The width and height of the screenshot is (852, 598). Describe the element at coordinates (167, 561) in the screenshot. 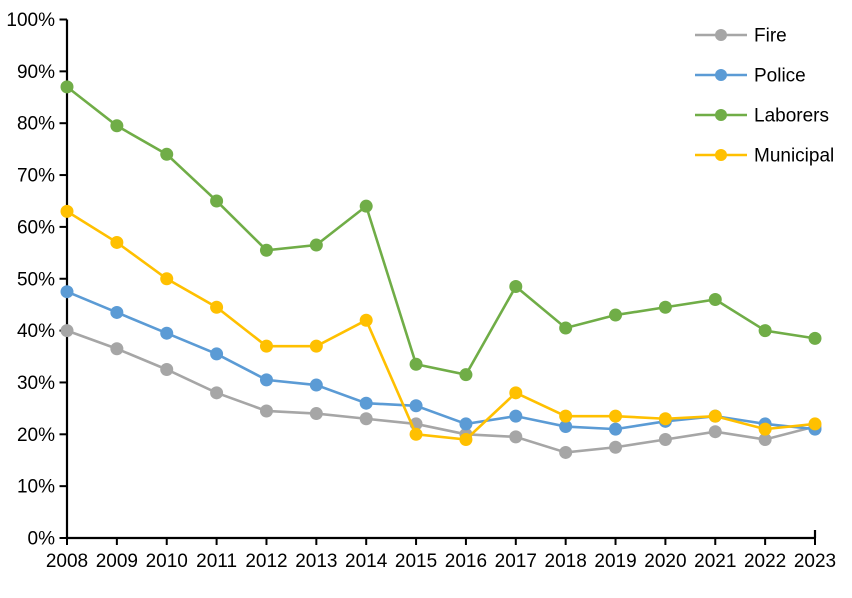

I see `x-tick-label: 2010` at that location.